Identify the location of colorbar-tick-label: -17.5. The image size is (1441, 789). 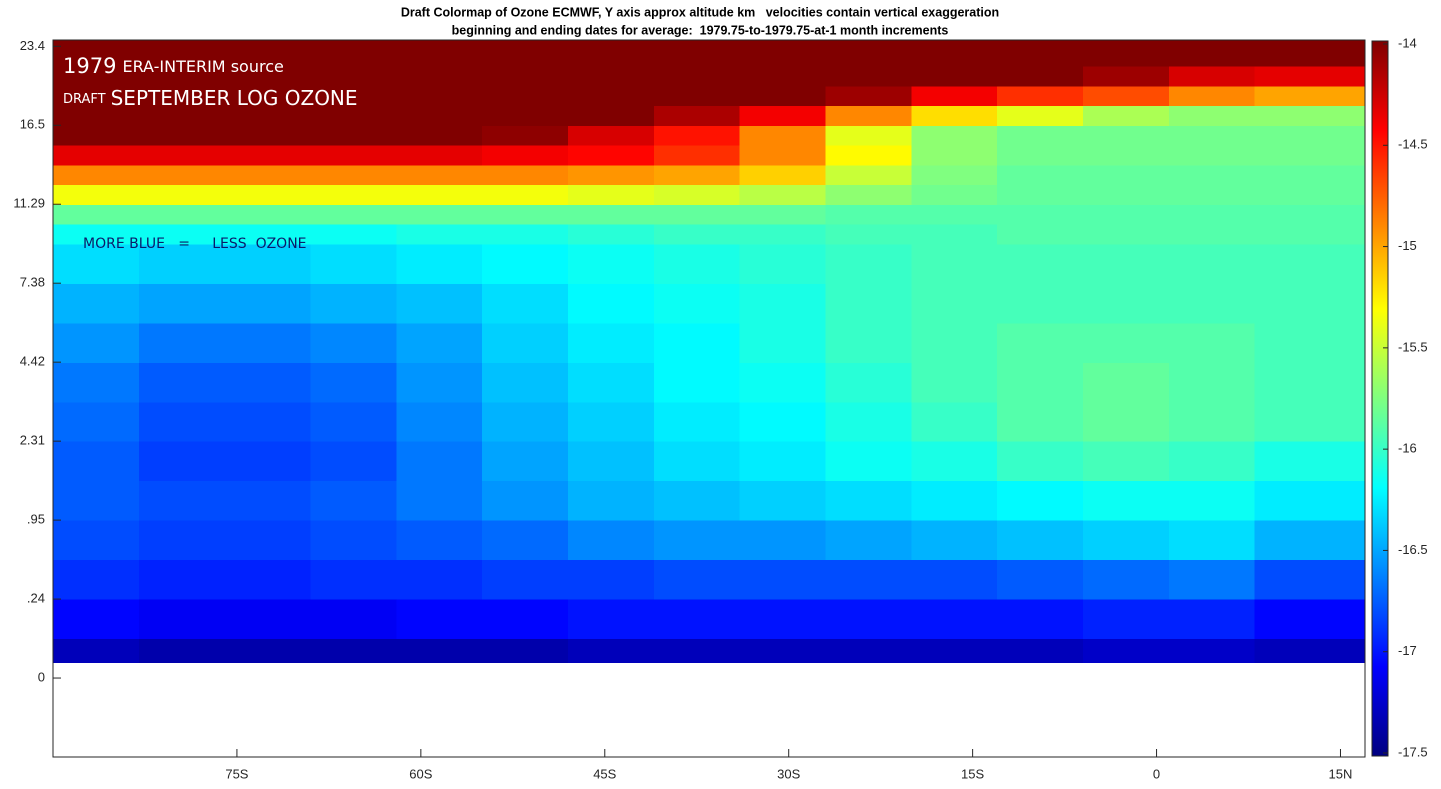
(1413, 751).